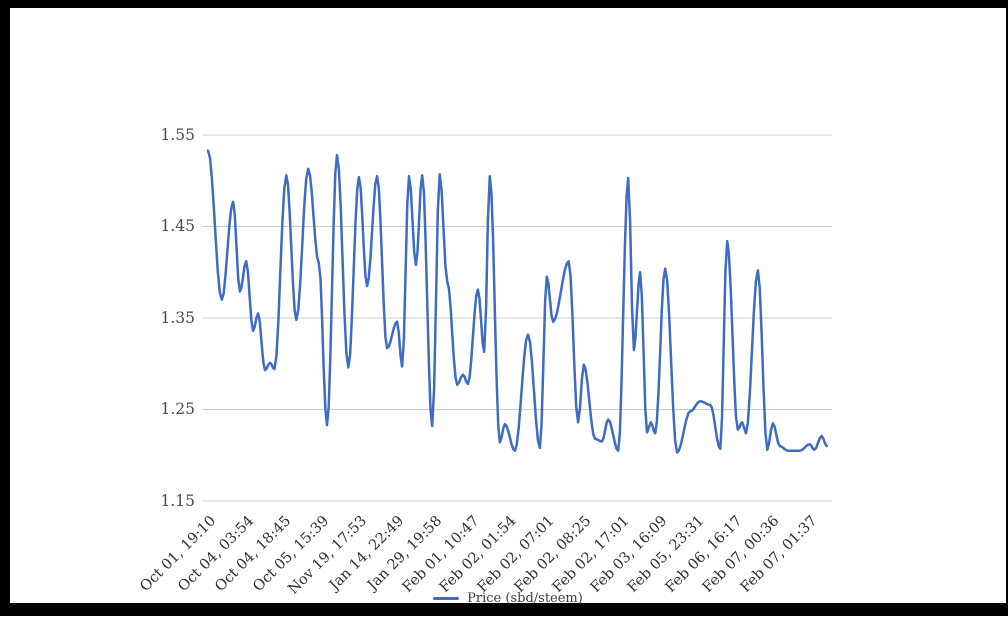 This screenshot has width=1008, height=624. What do you see at coordinates (177, 318) in the screenshot?
I see `y-tick-label: 1.35` at bounding box center [177, 318].